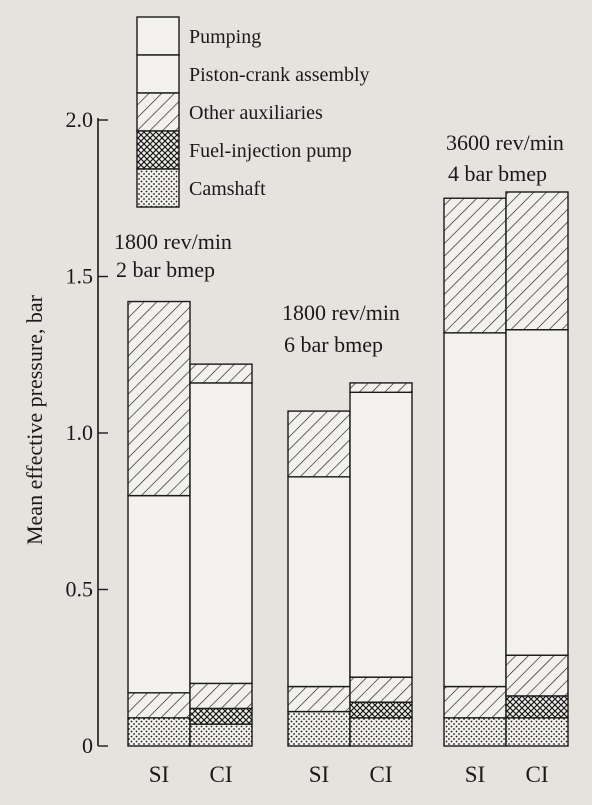  What do you see at coordinates (158, 74) in the screenshot?
I see `legend-swatch-piston-crank-assembly` at bounding box center [158, 74].